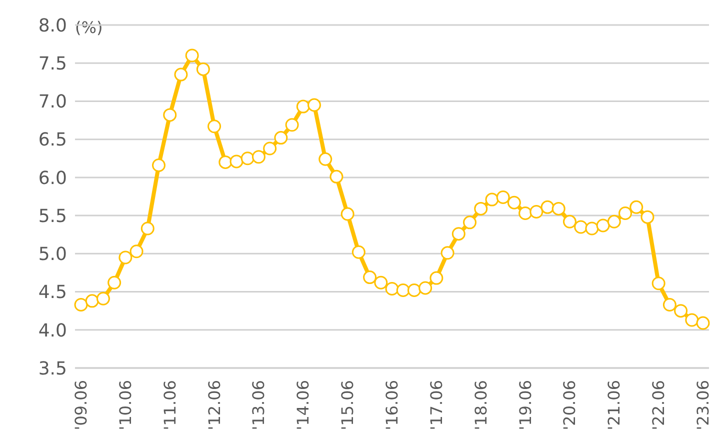 This screenshot has width=723, height=446. I want to click on x-tick-label: '10.06, so click(125, 405).